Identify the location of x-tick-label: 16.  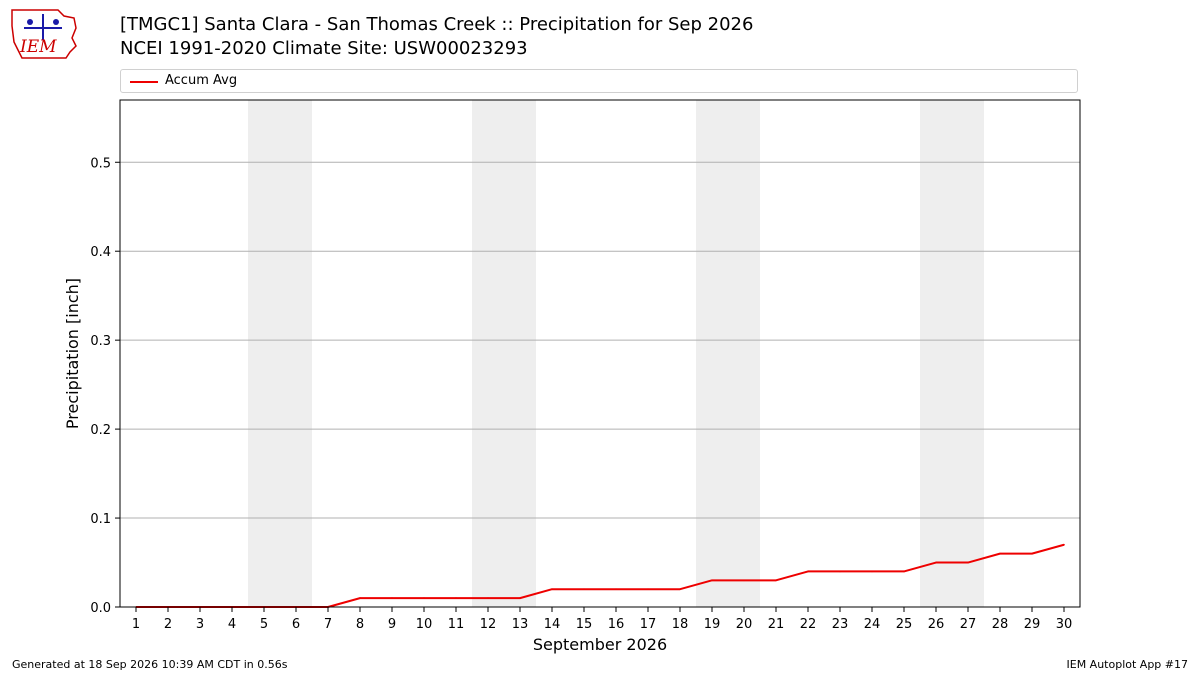
(616, 624).